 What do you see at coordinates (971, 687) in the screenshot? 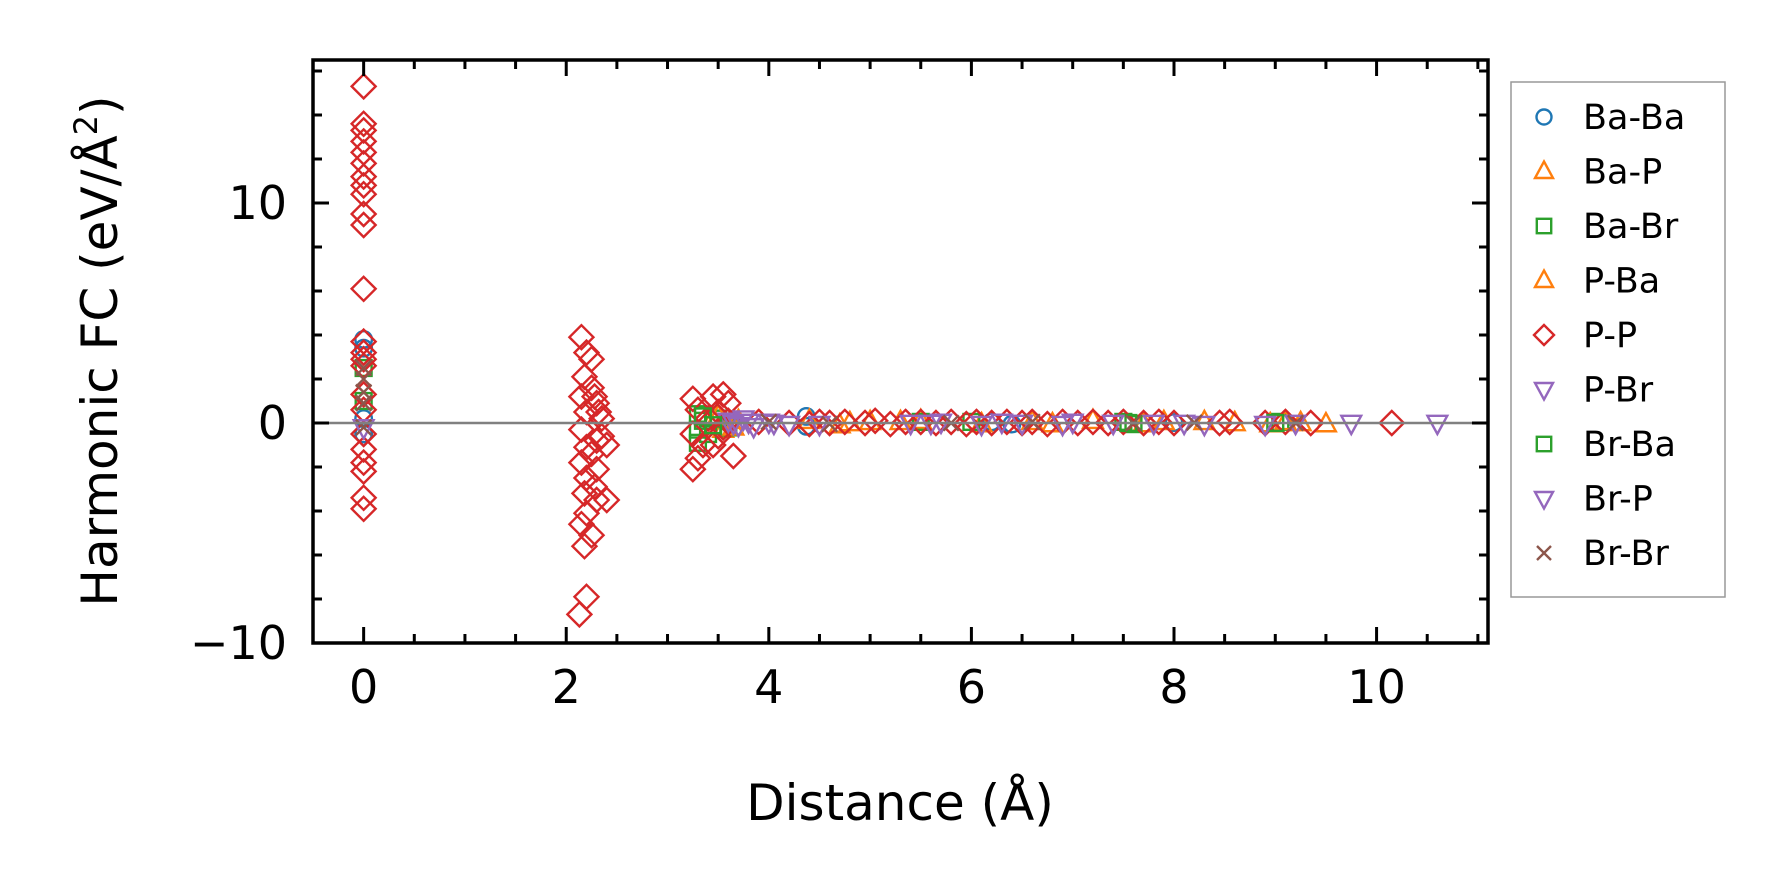
I see `x-tick-label: 6` at bounding box center [971, 687].